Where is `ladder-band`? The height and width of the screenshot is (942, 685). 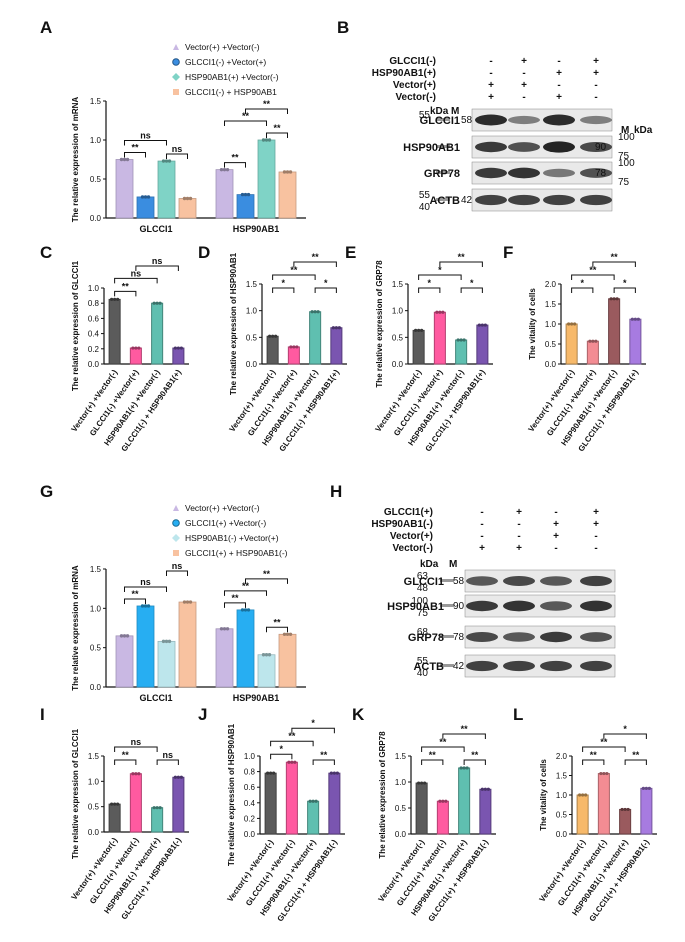 ladder-band is located at coordinates (447, 605).